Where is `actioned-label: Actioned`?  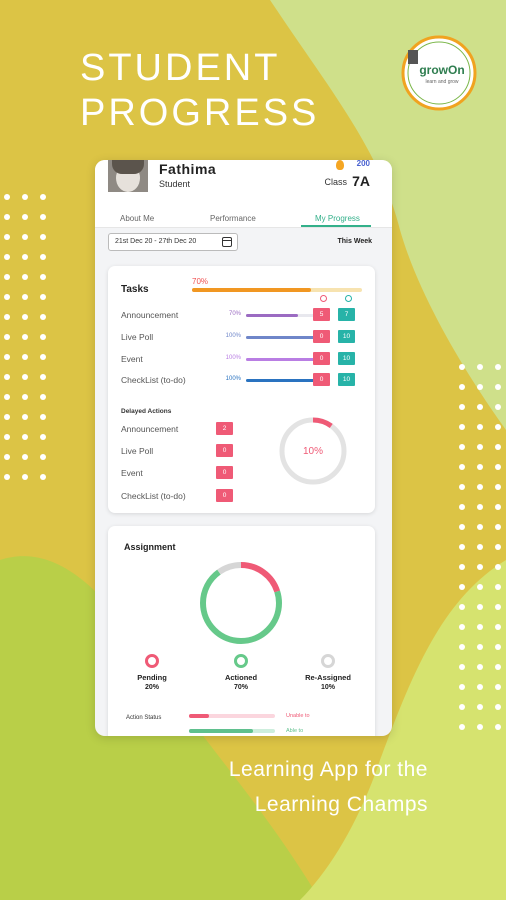 actioned-label: Actioned is located at coordinates (241, 677).